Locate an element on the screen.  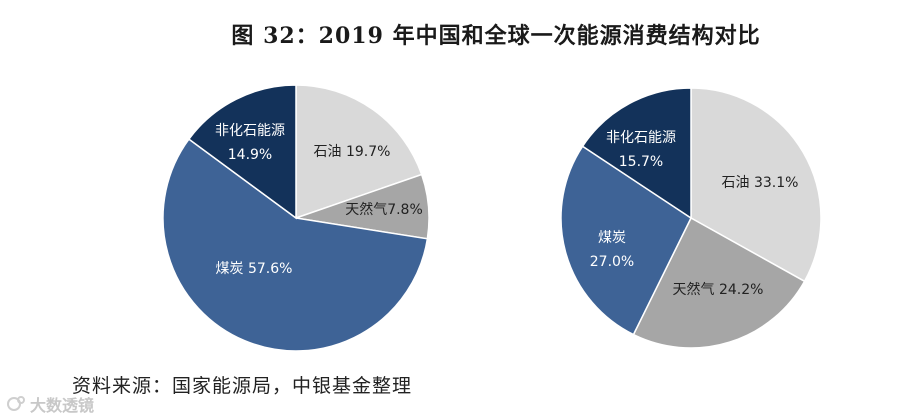
data-label-oil: 石油 19.7% is located at coordinates (352, 152).